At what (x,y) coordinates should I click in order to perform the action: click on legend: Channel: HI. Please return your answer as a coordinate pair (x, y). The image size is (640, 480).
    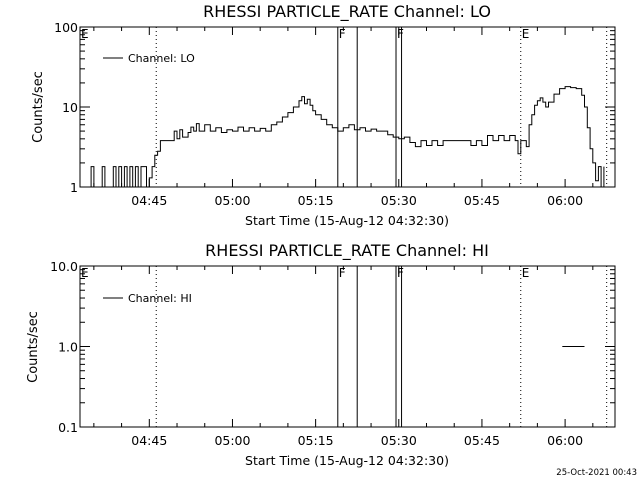
    Looking at the image, I should click on (147, 298).